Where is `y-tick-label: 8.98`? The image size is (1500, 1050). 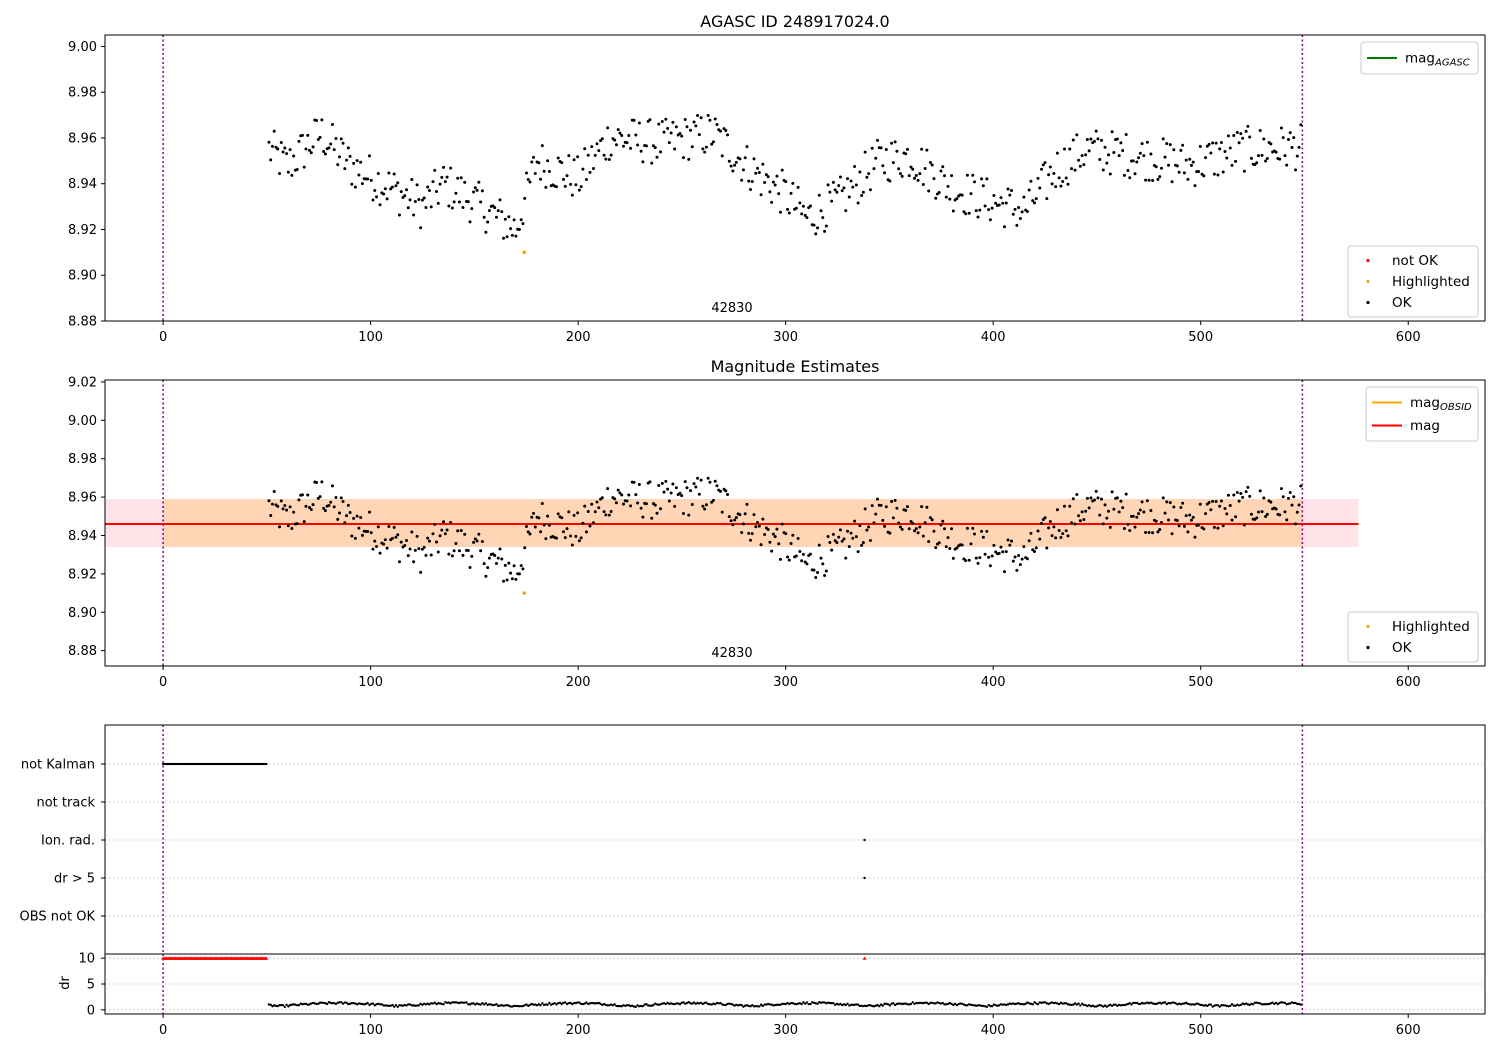 y-tick-label: 8.98 is located at coordinates (82, 459).